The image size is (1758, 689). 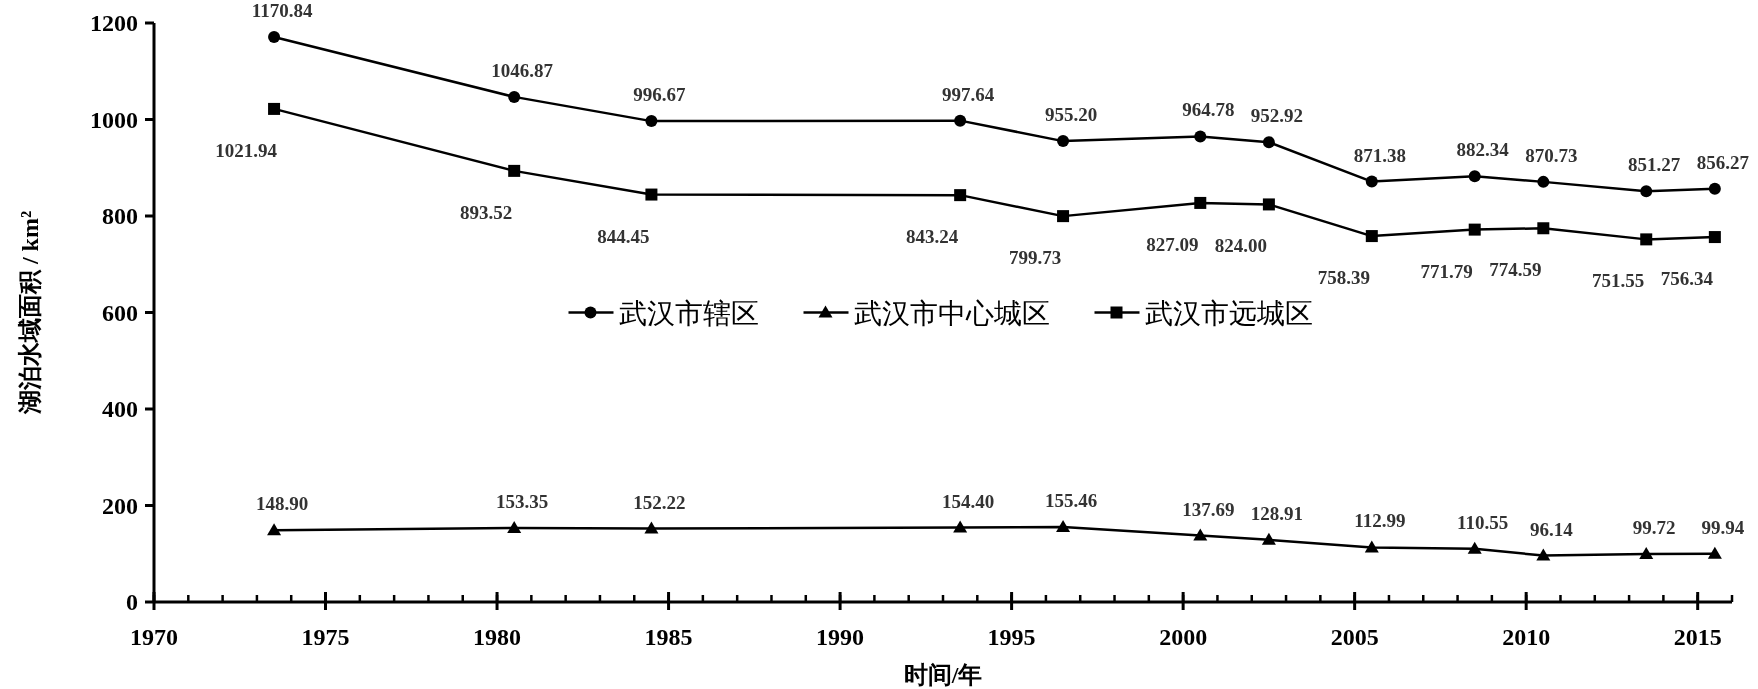 I want to click on x-tick-label: 1995, so click(x=1011, y=637).